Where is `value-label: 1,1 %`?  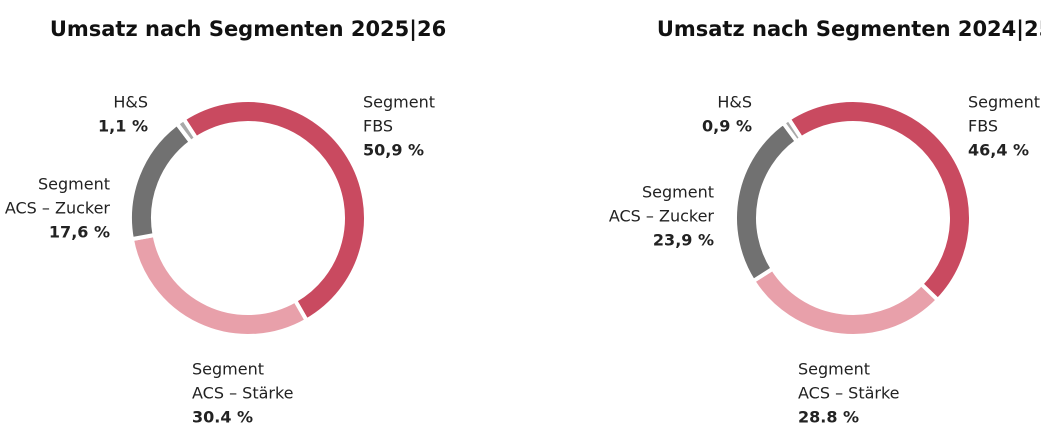
value-label: 1,1 % is located at coordinates (123, 126).